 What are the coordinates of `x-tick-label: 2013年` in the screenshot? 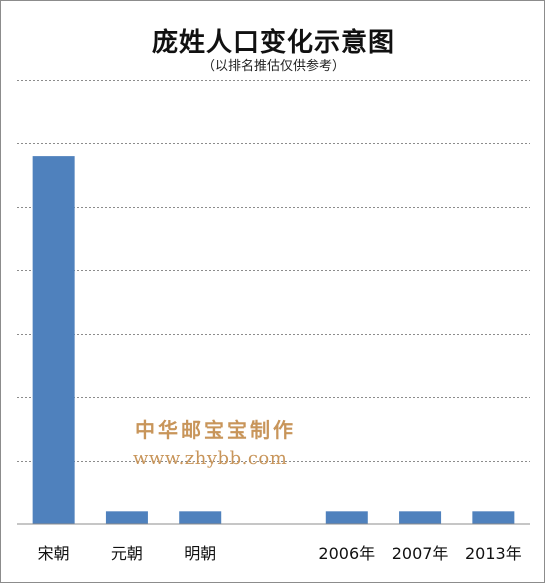 It's located at (493, 553).